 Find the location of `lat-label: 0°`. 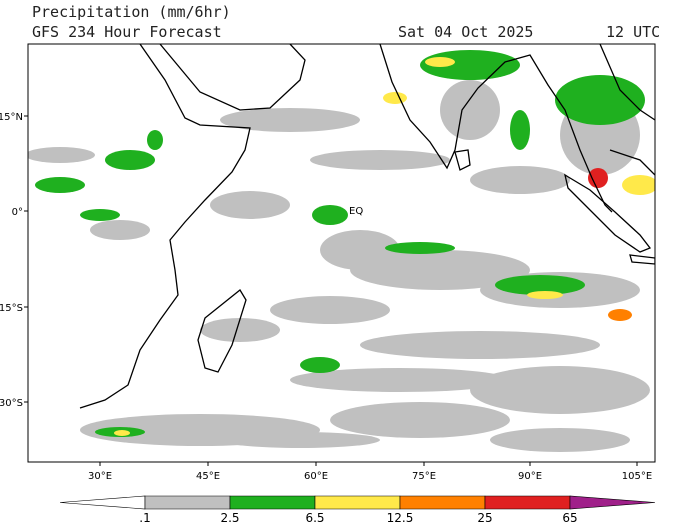

lat-label: 0° is located at coordinates (17, 212).